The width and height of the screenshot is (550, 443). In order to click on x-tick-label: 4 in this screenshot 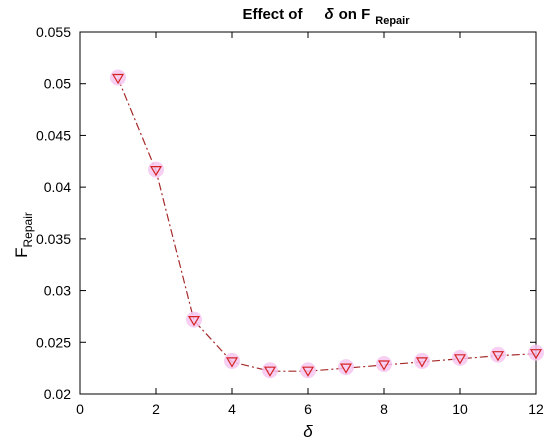, I will do `click(232, 409)`.